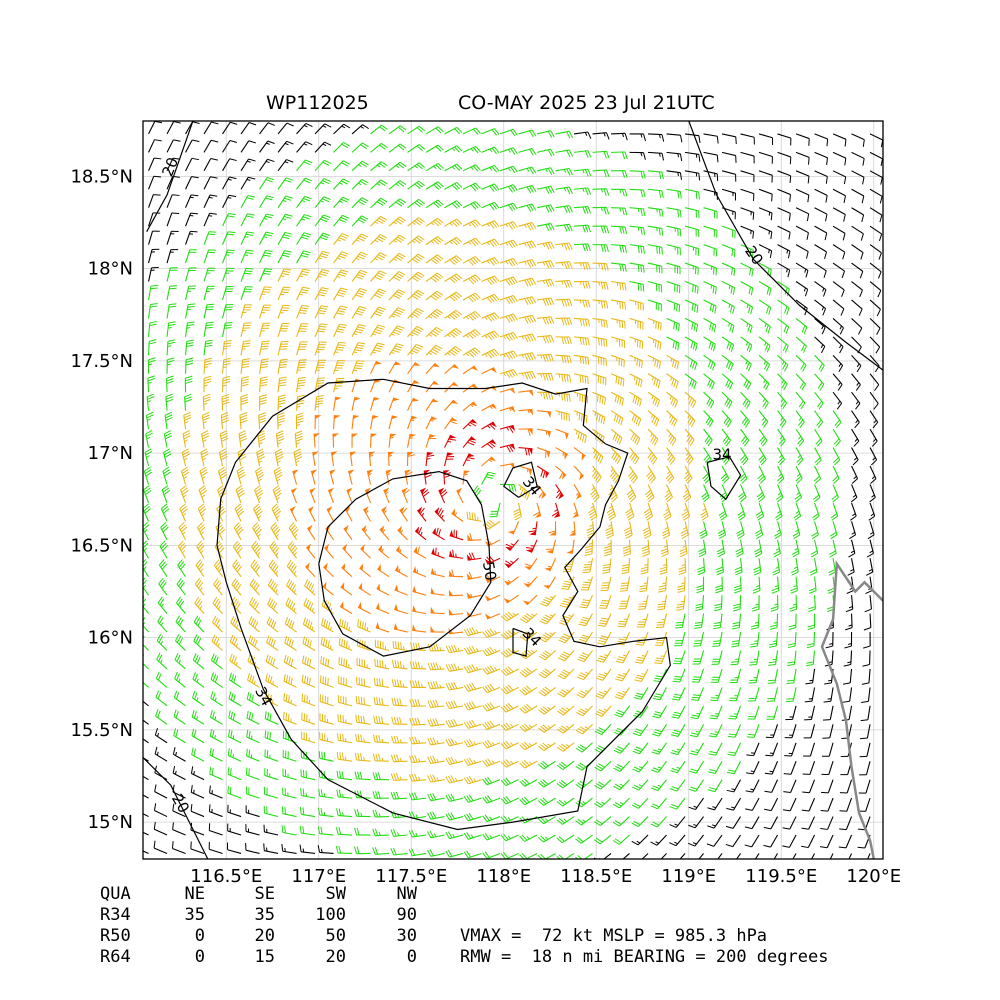  I want to click on x-tick-label: 118°E, so click(503, 876).